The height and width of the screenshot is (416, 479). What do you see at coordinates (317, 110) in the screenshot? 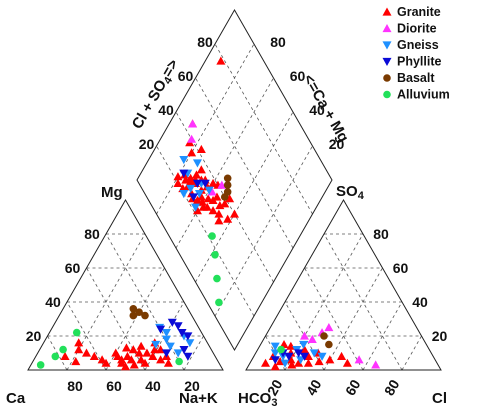
I see `diamond-right-tick: 40` at bounding box center [317, 110].